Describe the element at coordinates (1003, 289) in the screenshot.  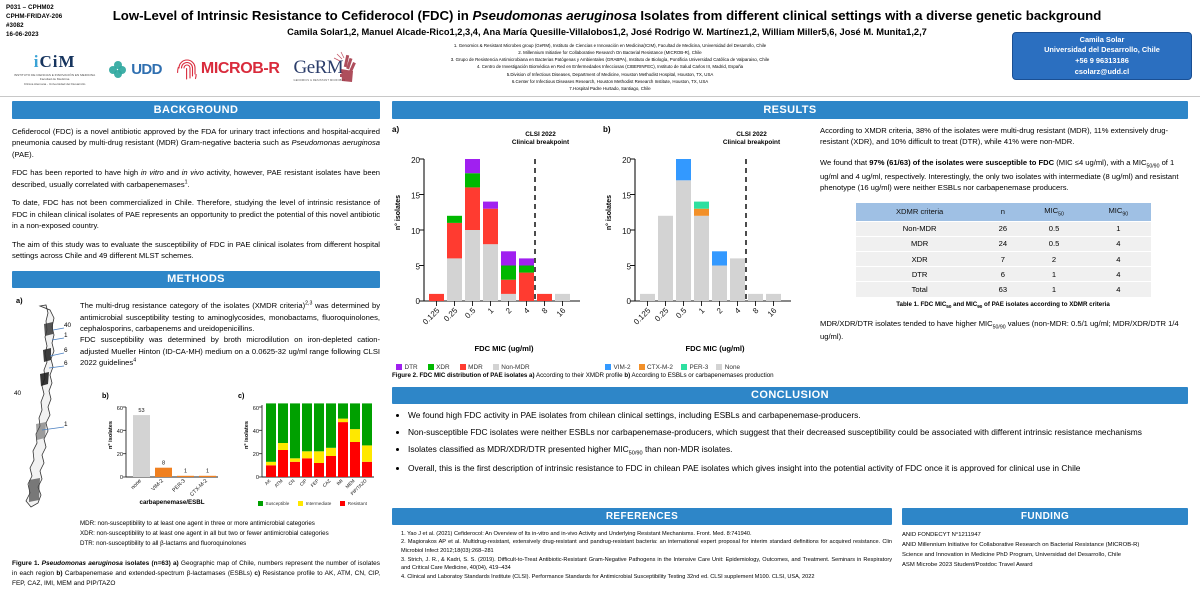
I see `table-row: Total 63 1 4` at that location.